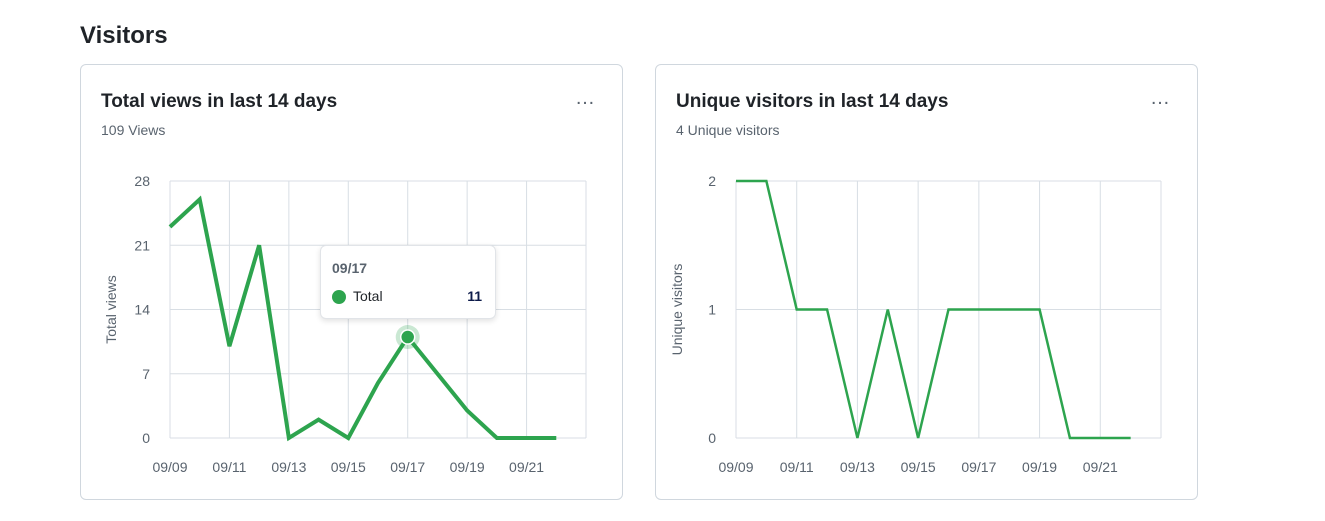  What do you see at coordinates (142, 310) in the screenshot?
I see `y-tick-label: 14` at bounding box center [142, 310].